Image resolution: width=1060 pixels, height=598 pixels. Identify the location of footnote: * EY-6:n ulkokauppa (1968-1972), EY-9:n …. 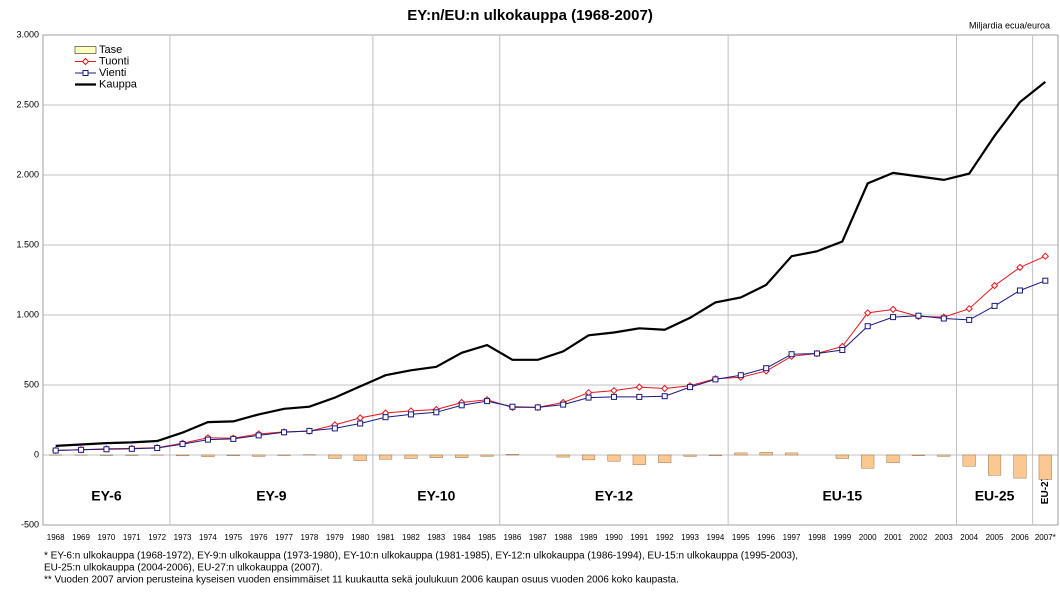
(421, 556).